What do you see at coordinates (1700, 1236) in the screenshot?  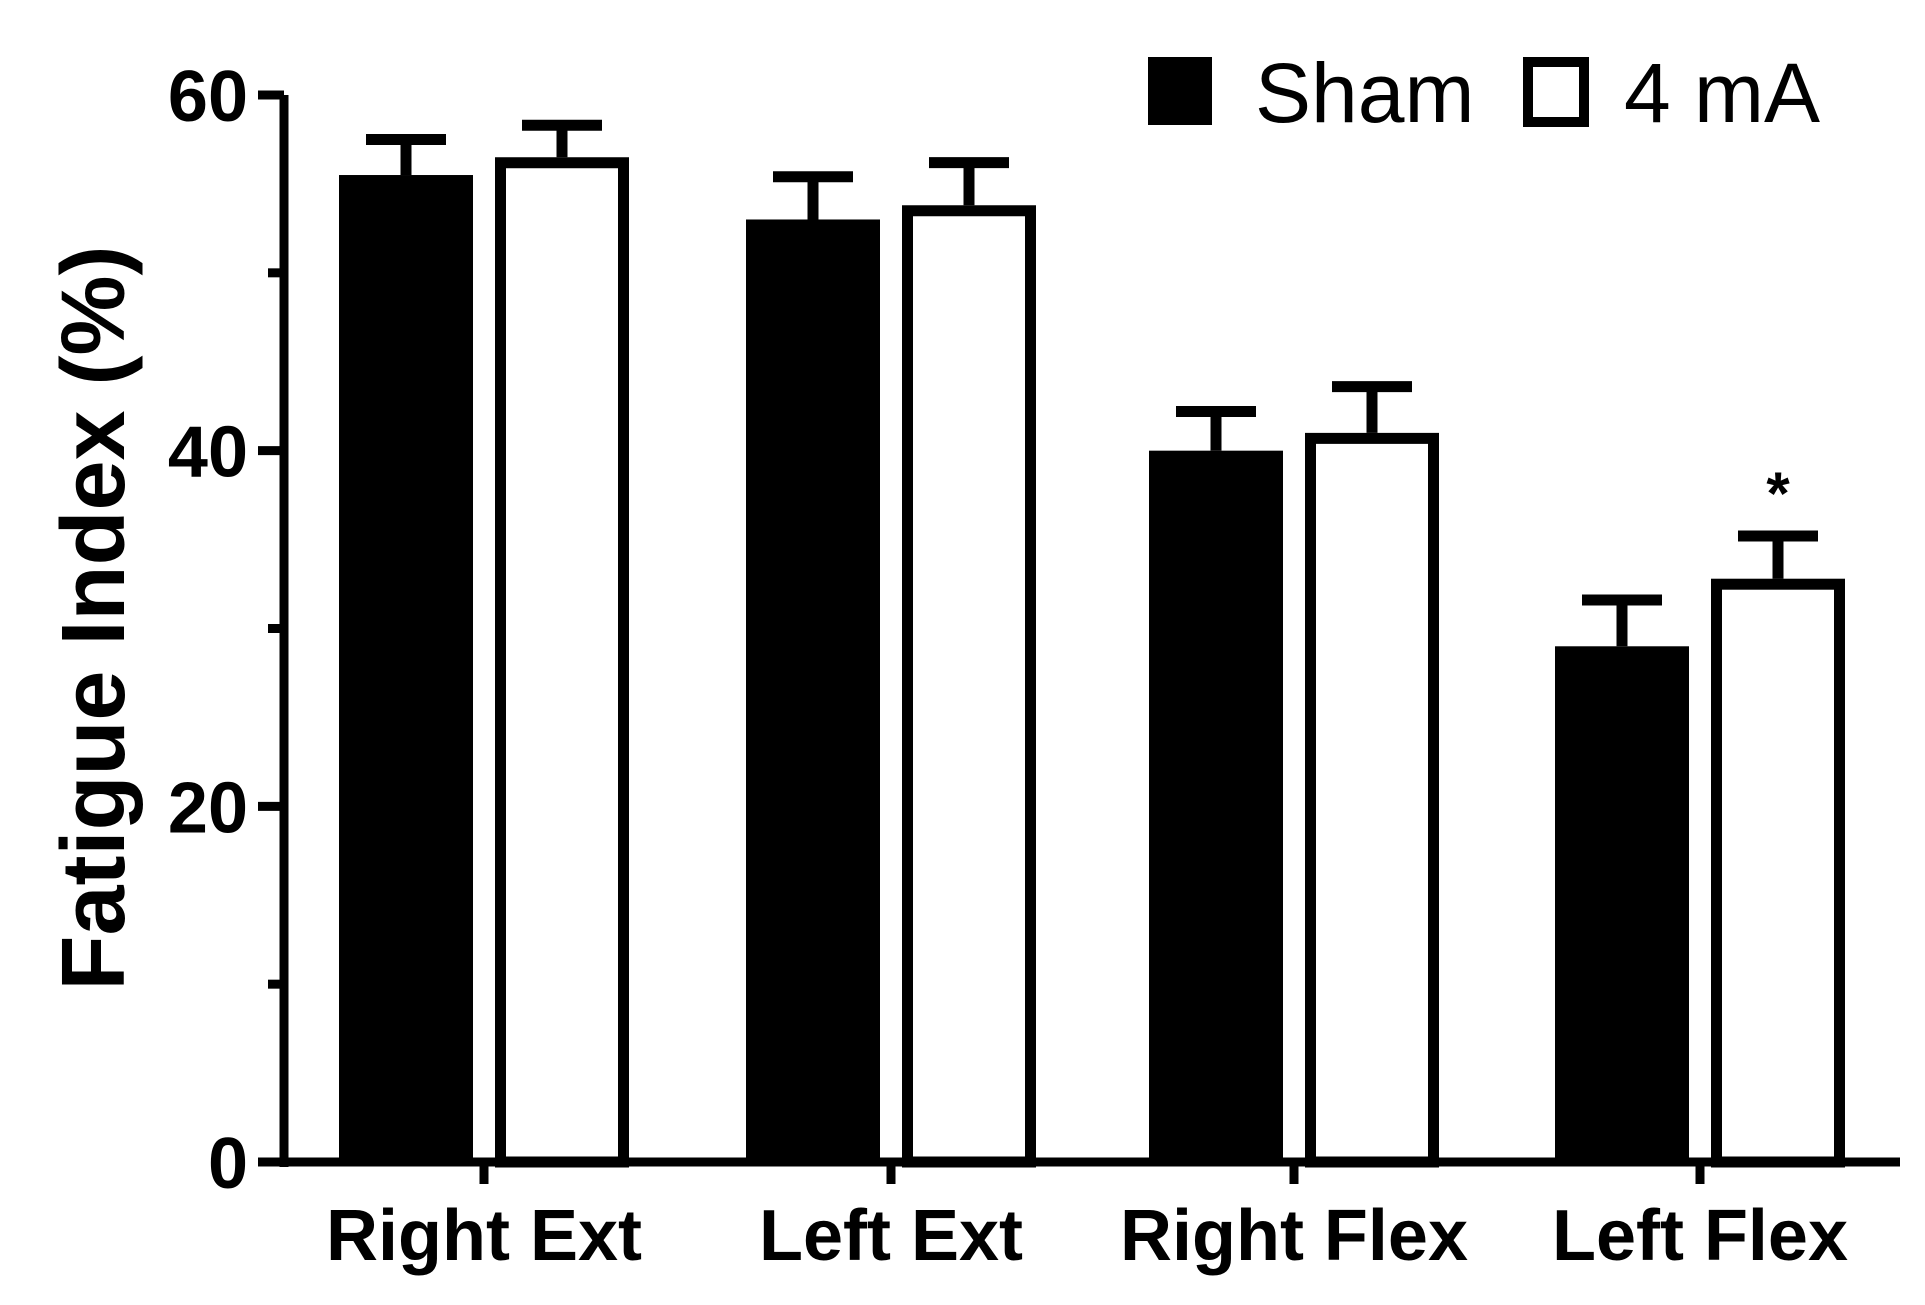 I see `x-tick-label-left-flex: Left Flex` at bounding box center [1700, 1236].